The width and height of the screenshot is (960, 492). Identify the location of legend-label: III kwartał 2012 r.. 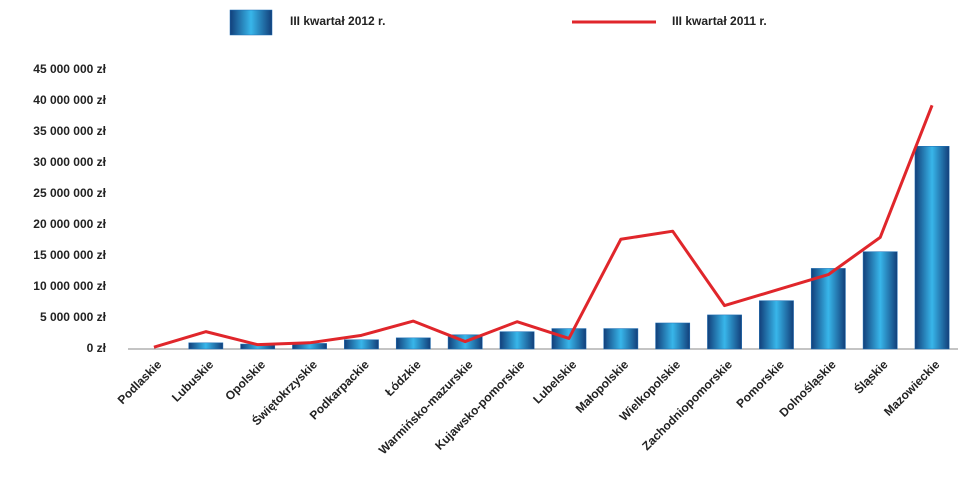
(337, 21).